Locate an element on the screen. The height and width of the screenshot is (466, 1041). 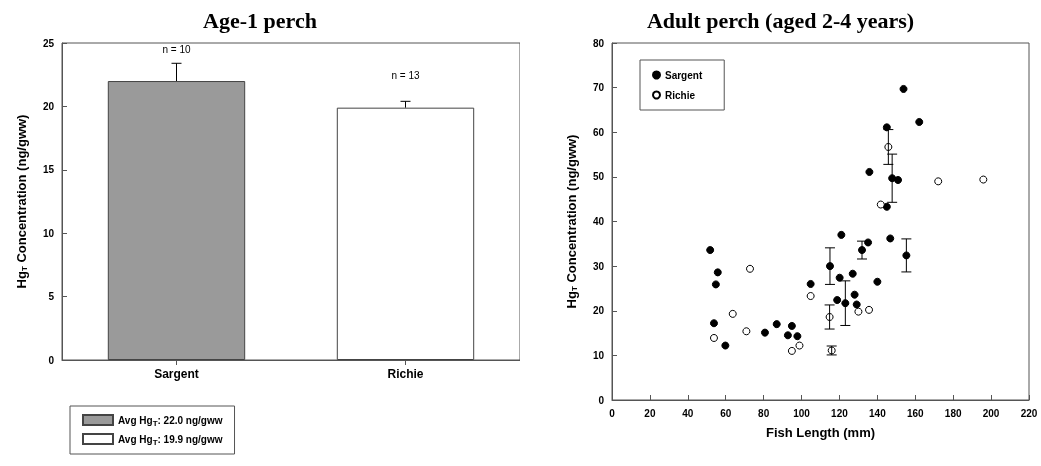
y-tick-label: 15 is located at coordinates (48, 170).